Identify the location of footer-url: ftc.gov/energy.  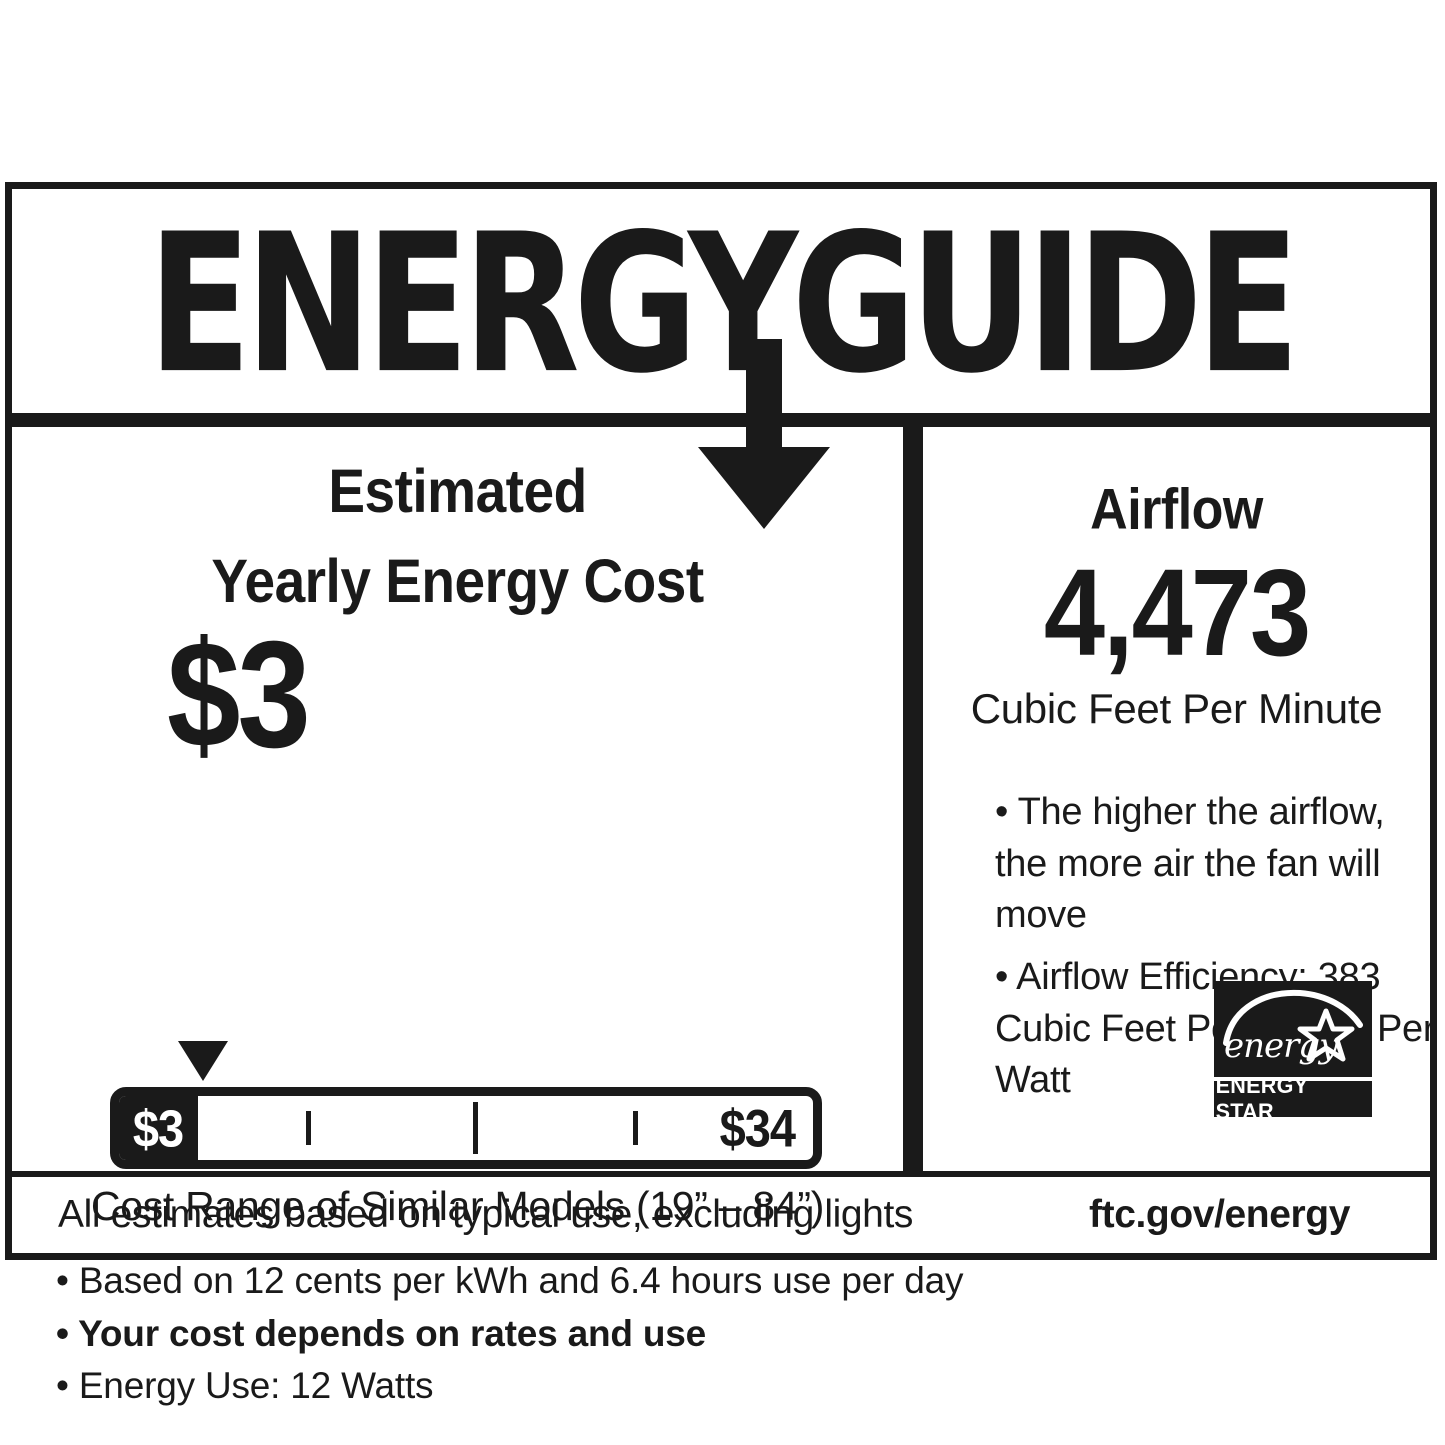
(1219, 1214).